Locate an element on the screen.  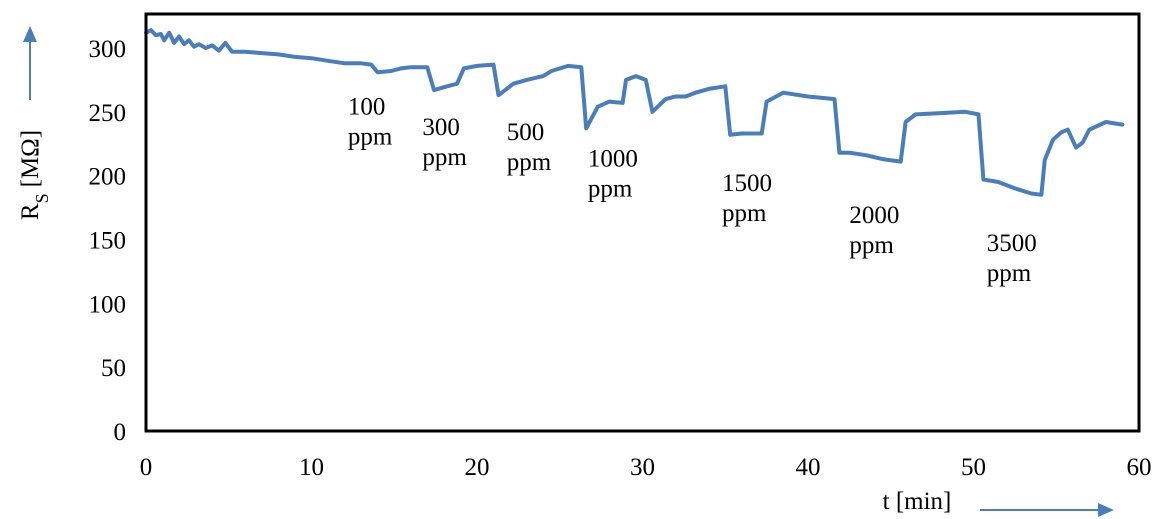
x-tick-label: 60 is located at coordinates (1139, 467).